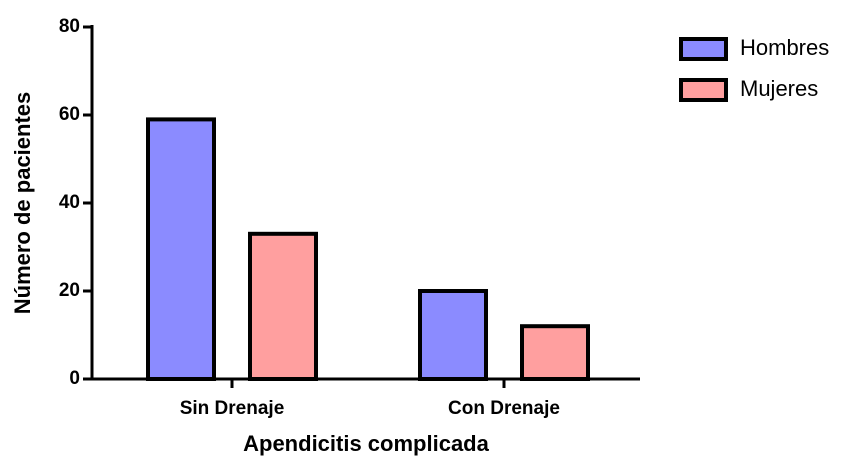  I want to click on y-tick-label: 20, so click(69, 290).